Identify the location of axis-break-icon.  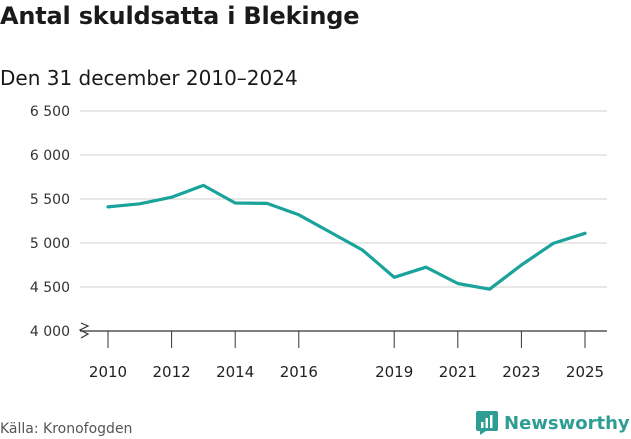
(84, 330).